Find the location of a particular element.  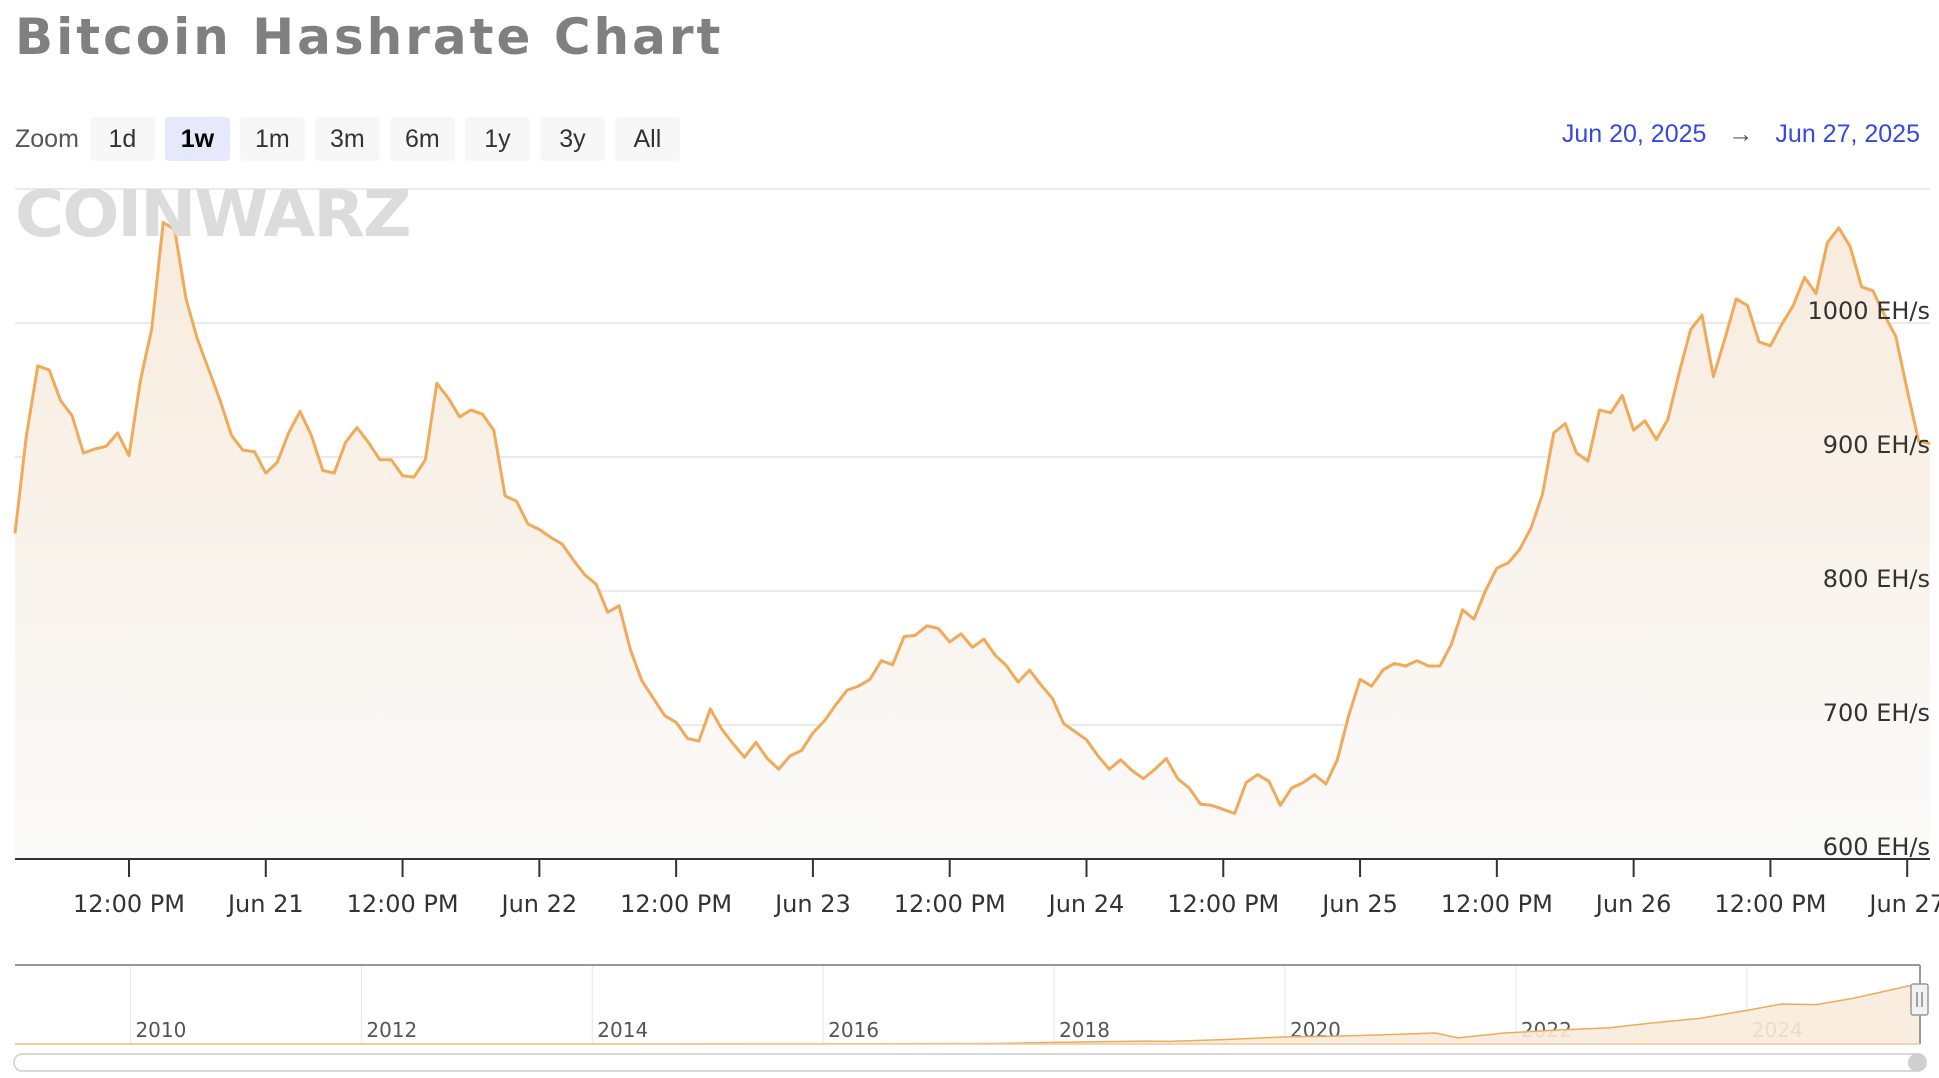

navigator: 20102012201420162018202020222024 is located at coordinates (971, 1018).